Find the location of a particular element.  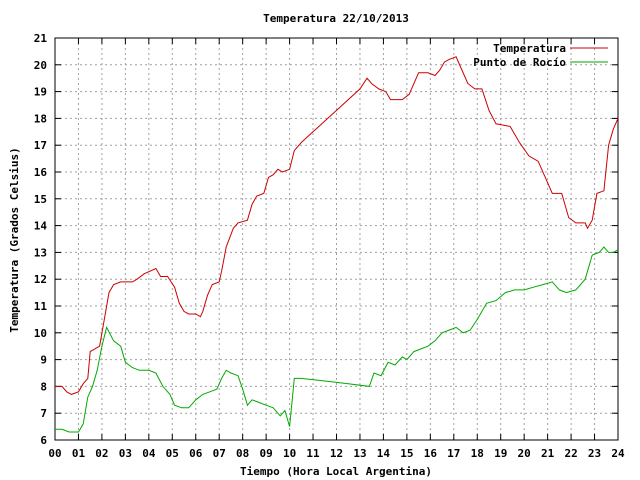

legend-label-punto-de-rocio: Punto de Rocío is located at coordinates (519, 62).